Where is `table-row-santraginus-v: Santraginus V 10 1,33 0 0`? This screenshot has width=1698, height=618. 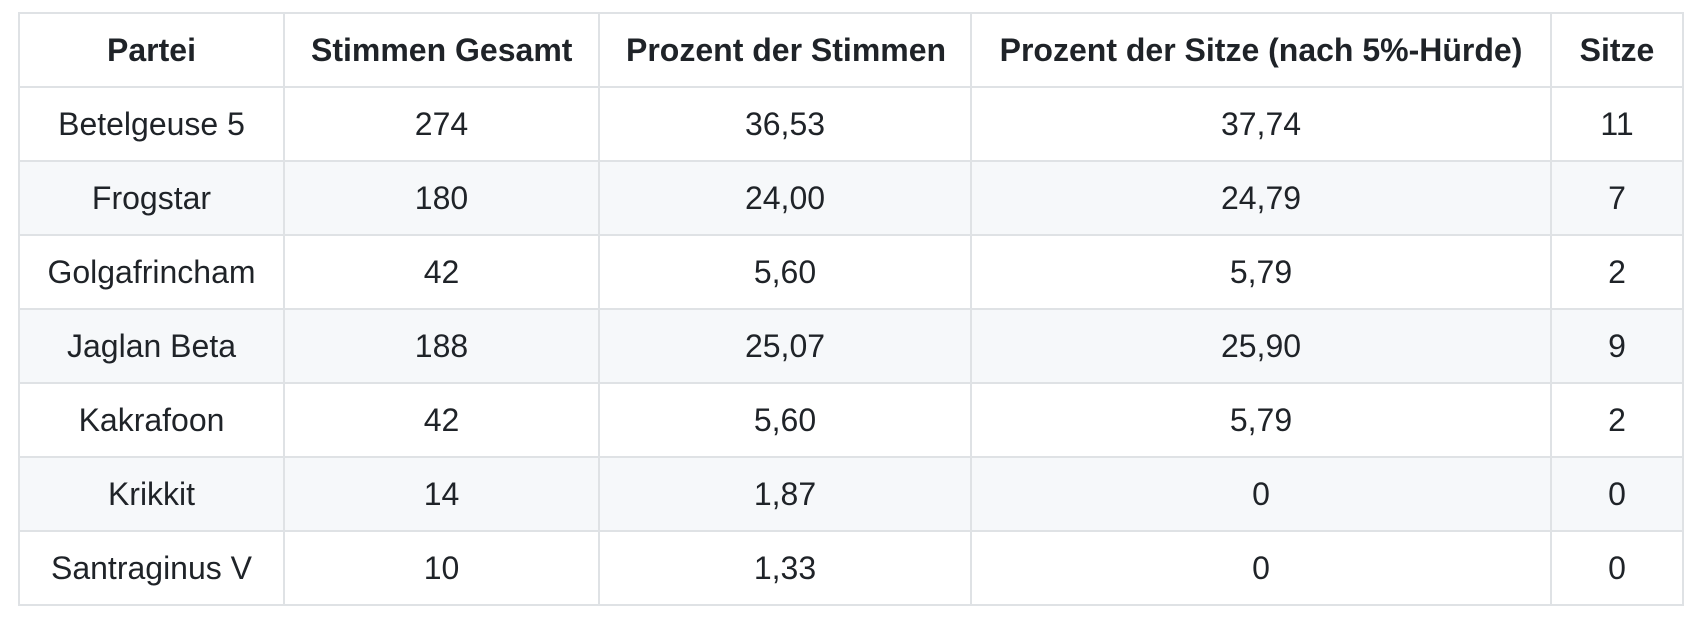
table-row-santraginus-v: Santraginus V 10 1,33 0 0 is located at coordinates (851, 568).